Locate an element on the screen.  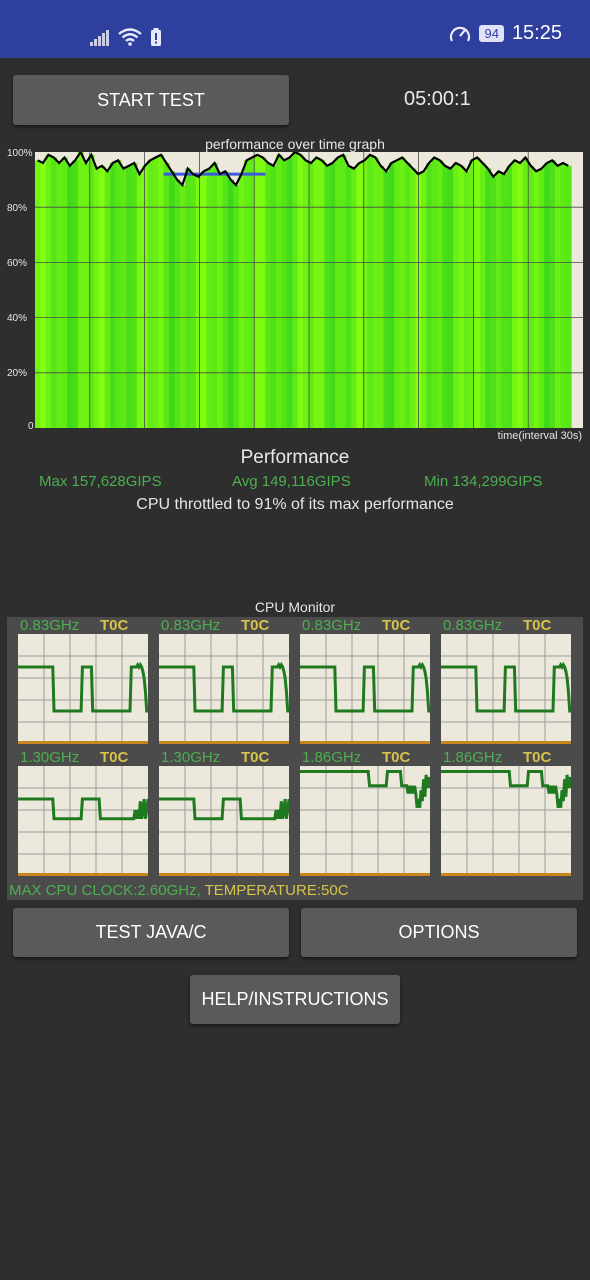
core-graph-bg is located at coordinates (365, 821).